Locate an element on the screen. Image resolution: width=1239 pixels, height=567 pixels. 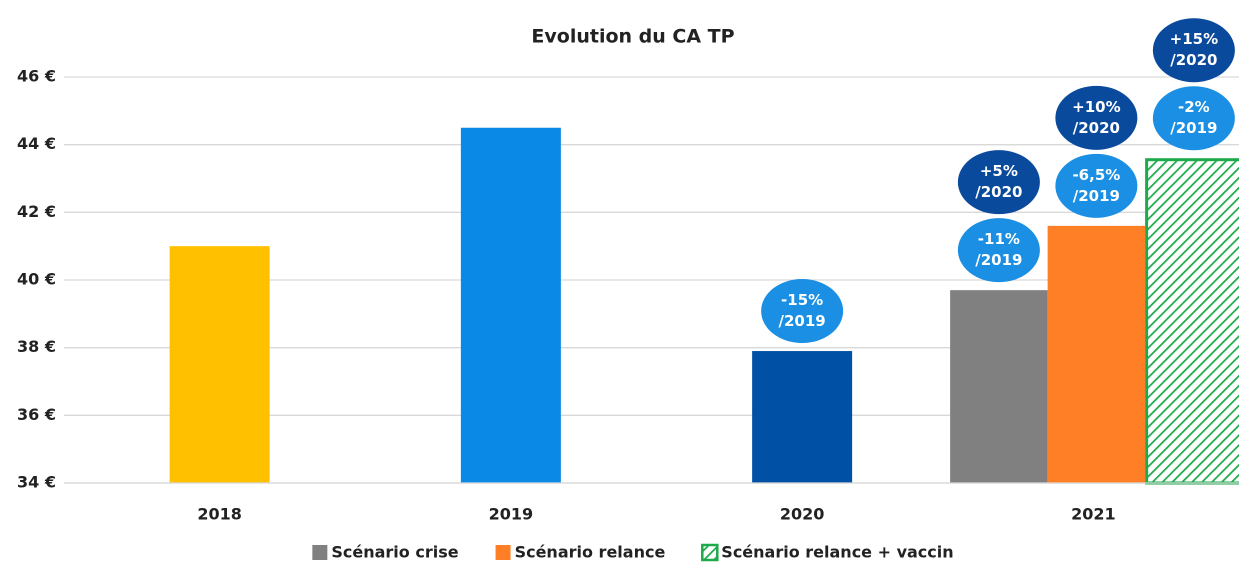
annotation-text: -15% is located at coordinates (802, 300).